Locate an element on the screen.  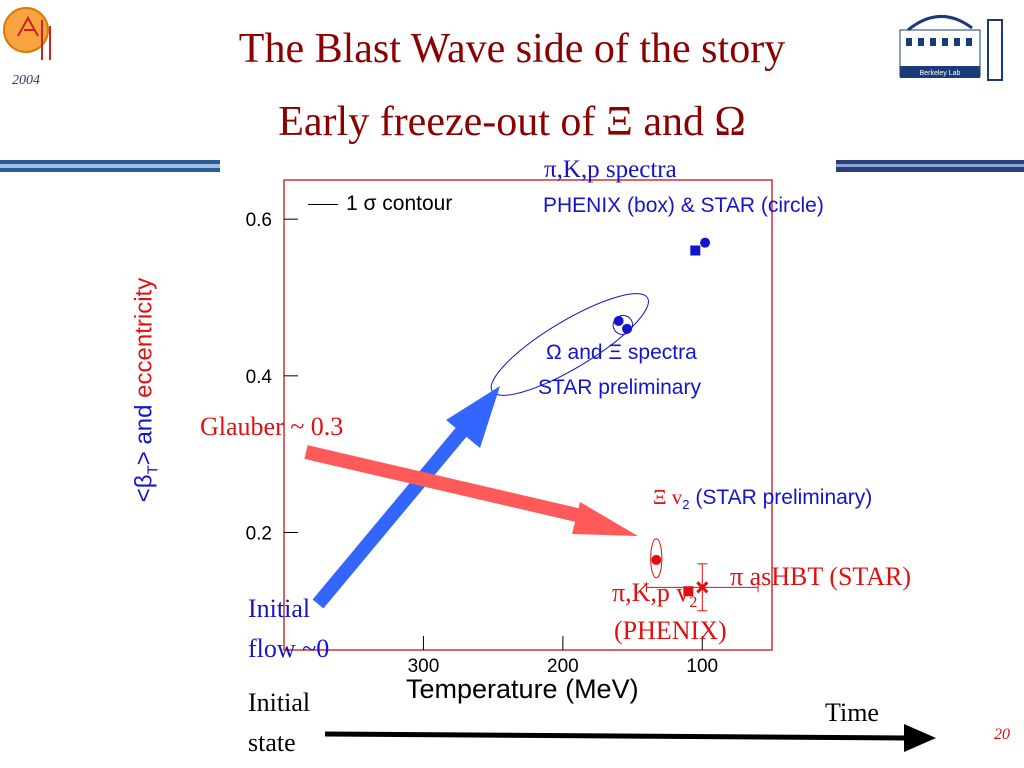
x-axis: 300 200 100 is located at coordinates (563, 656).